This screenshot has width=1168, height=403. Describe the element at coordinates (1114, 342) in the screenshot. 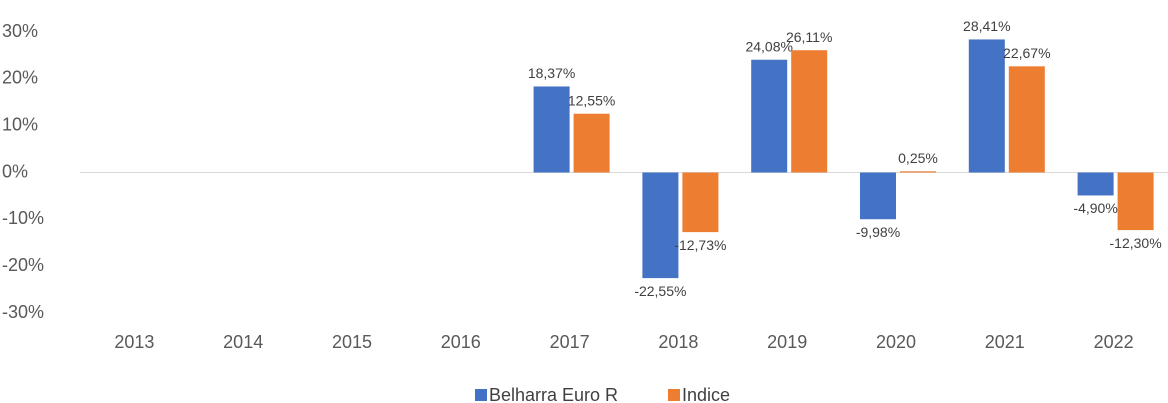

I see `x-tick-label: 2022` at that location.